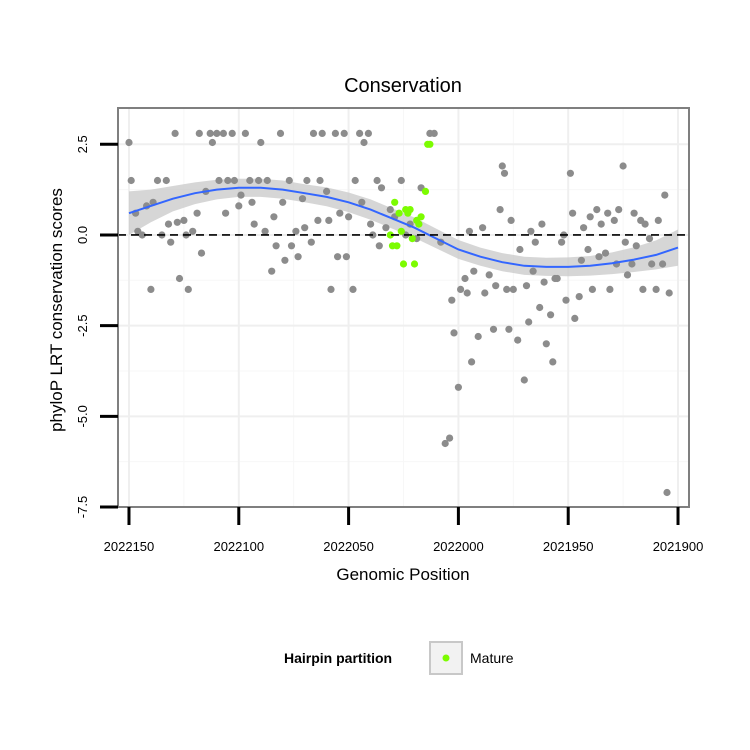  Describe the element at coordinates (568, 546) in the screenshot. I see `x-tick-label: 2021950` at that location.